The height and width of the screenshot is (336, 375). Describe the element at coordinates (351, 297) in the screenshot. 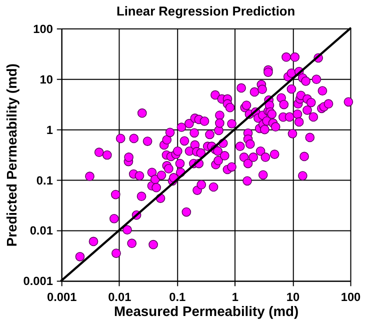

I see `x-tick-label: 100` at that location.